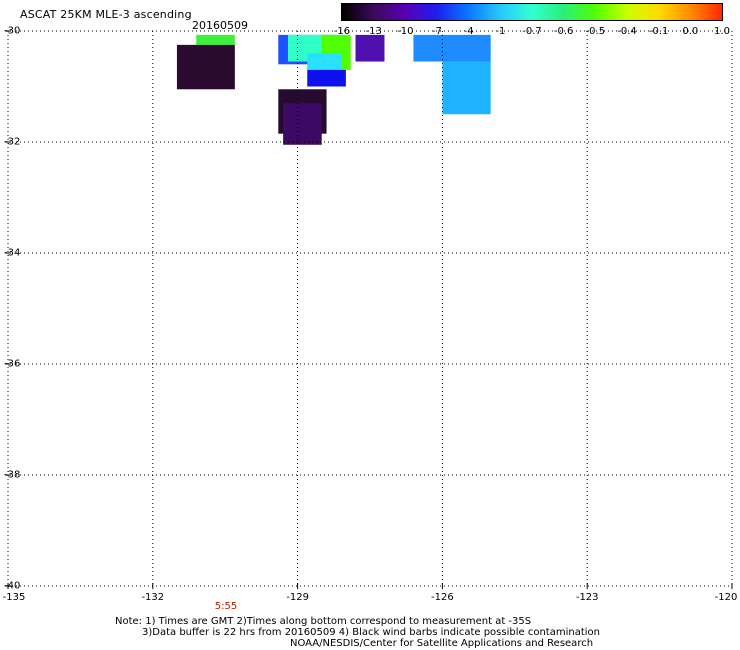  What do you see at coordinates (563, 31) in the screenshot?
I see `colorbar-label-7: -0.6` at bounding box center [563, 31].